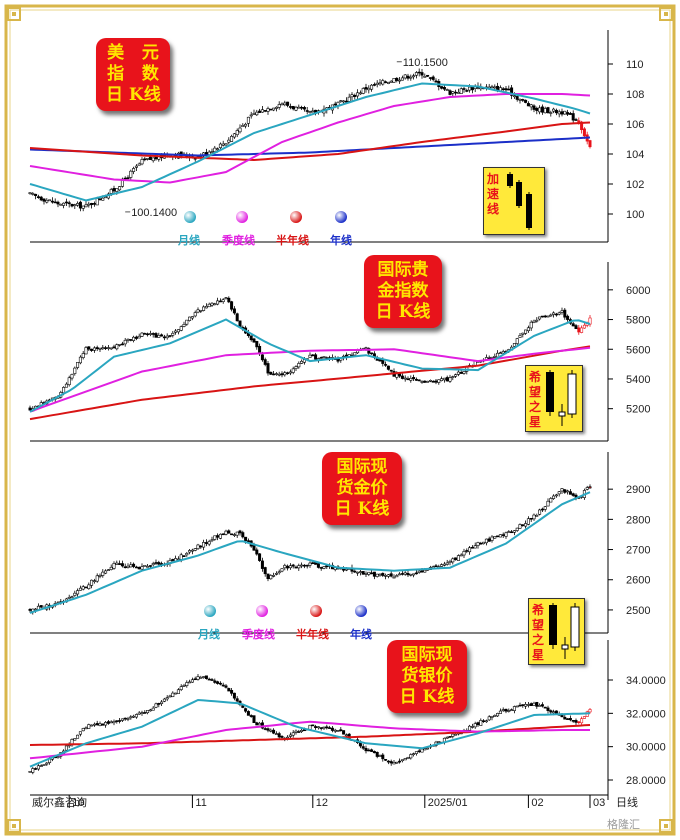 This screenshot has height=840, width=680. What do you see at coordinates (310, 383) in the screenshot?
I see `ma-half-line` at bounding box center [310, 383].